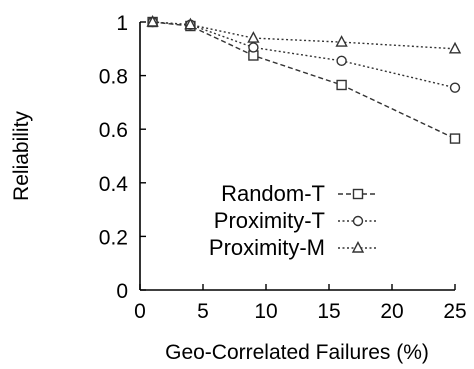 This screenshot has width=474, height=369. I want to click on legend-marker-triangle, so click(358, 246).